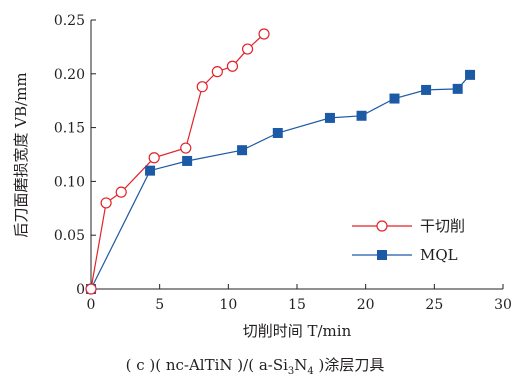  Describe the element at coordinates (80, 290) in the screenshot. I see `y-origin-label: 0` at that location.